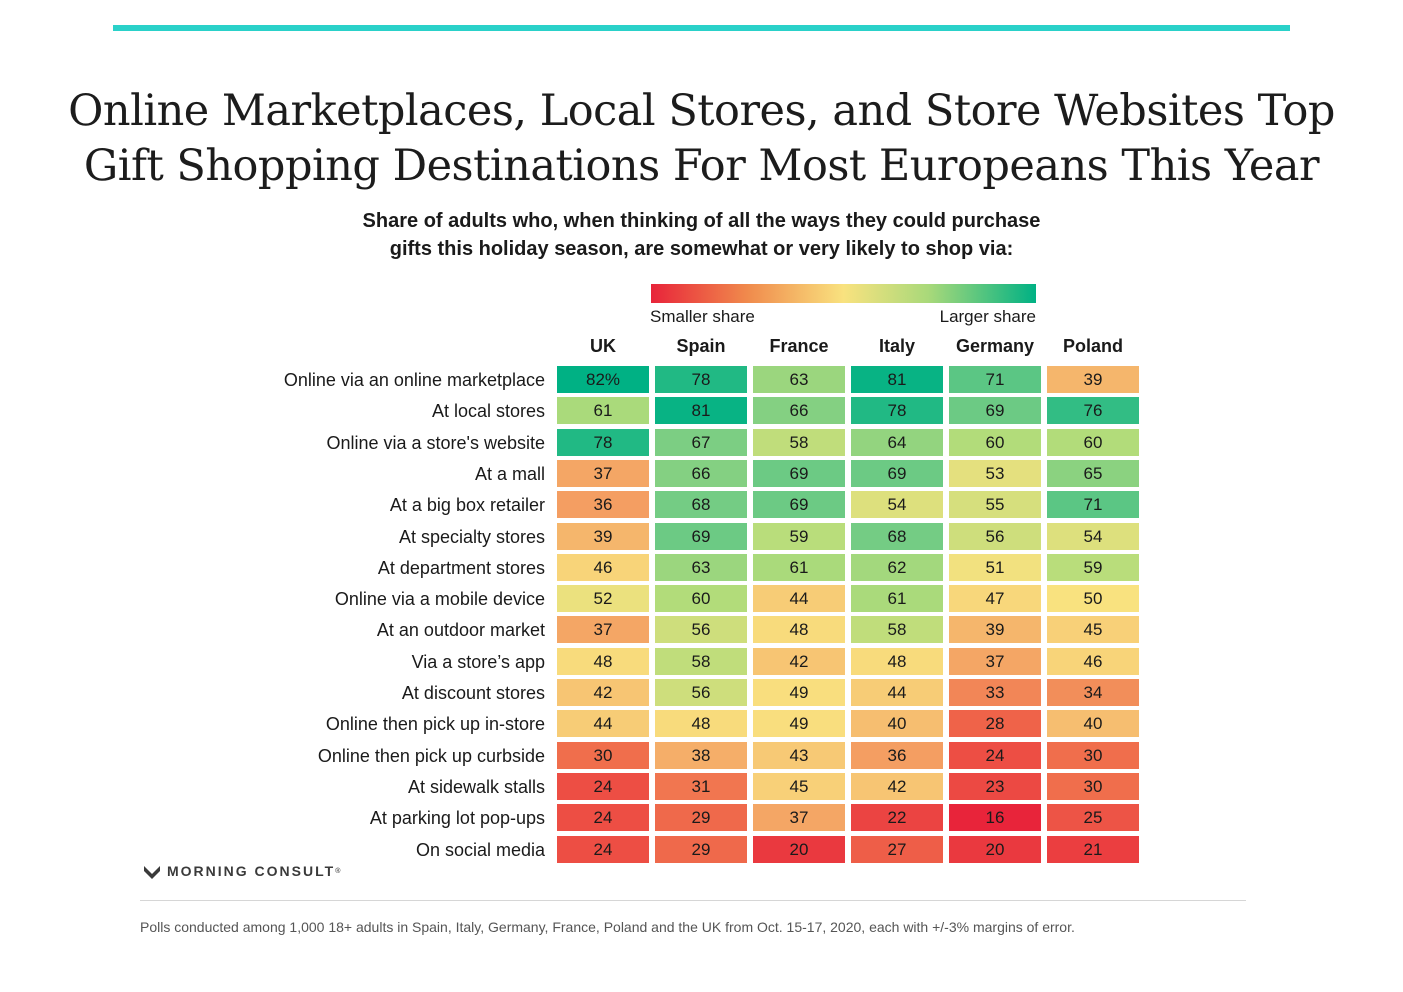 Image resolution: width=1403 pixels, height=992 pixels. I want to click on heatmap-cell: 81, so click(897, 379).